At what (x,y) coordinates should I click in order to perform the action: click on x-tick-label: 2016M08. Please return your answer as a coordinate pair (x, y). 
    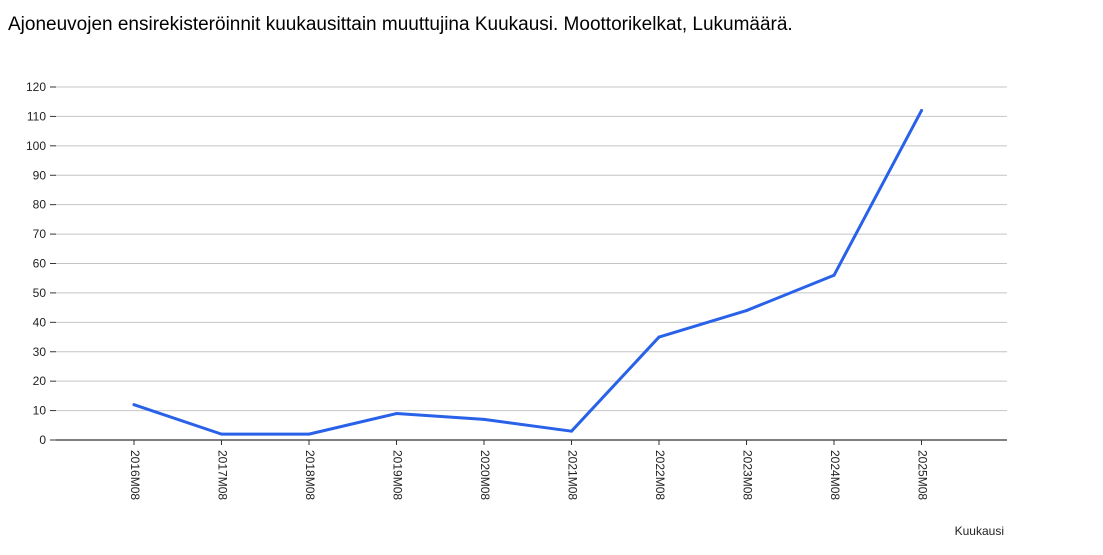
    Looking at the image, I should click on (135, 475).